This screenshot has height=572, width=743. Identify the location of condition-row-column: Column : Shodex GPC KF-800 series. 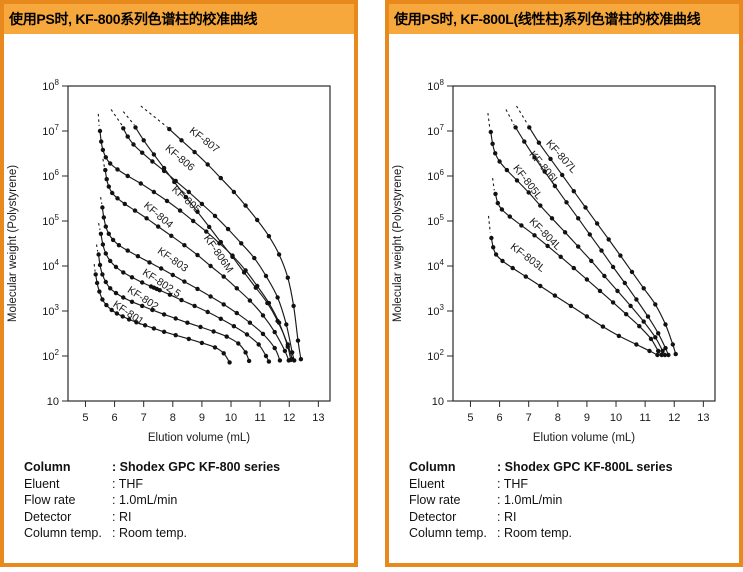
(189, 467).